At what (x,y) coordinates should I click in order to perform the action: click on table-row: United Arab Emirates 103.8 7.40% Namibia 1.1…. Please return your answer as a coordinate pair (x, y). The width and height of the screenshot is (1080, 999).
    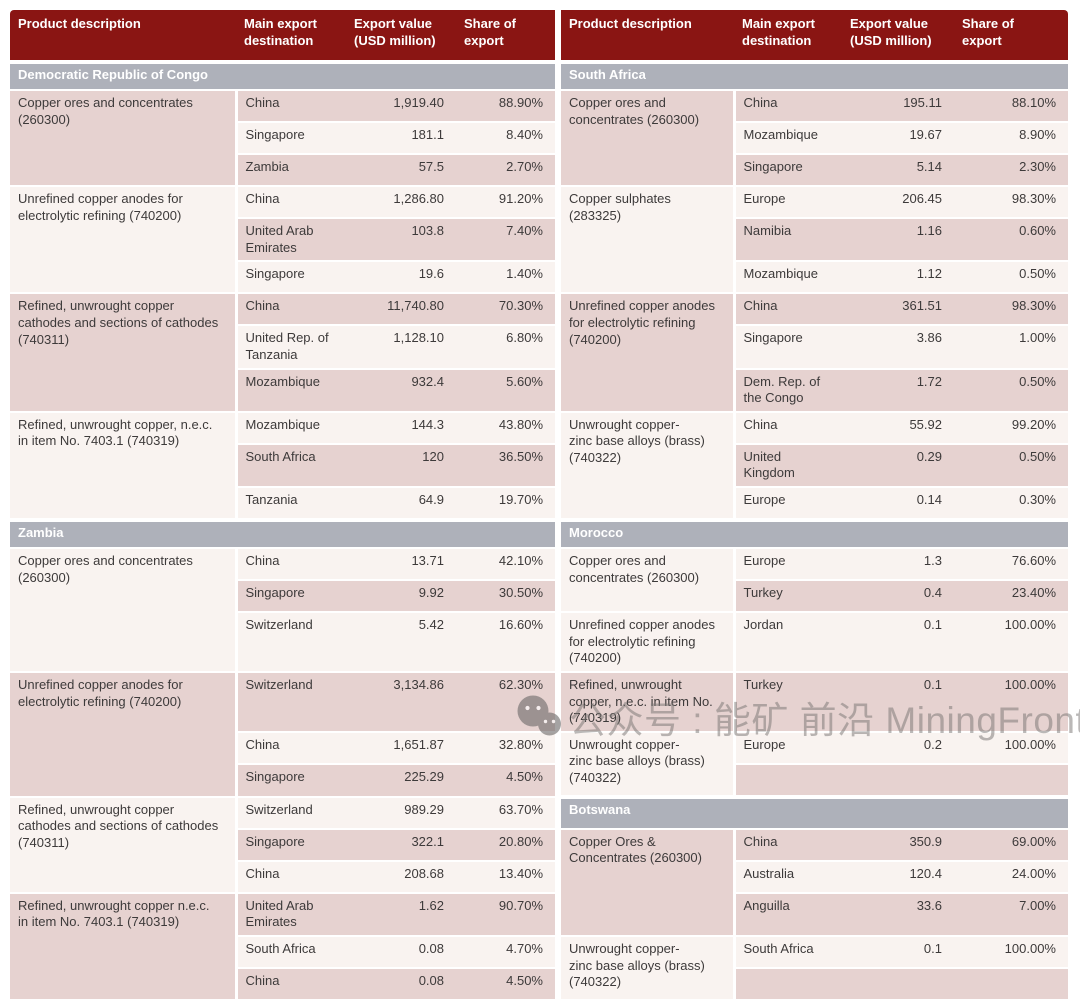
    Looking at the image, I should click on (539, 239).